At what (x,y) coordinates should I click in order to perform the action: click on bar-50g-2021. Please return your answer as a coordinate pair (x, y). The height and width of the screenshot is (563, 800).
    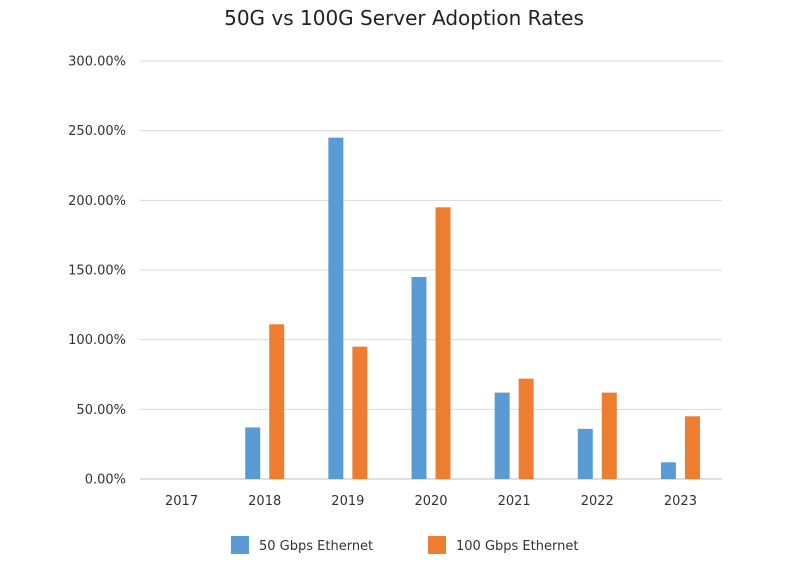
    Looking at the image, I should click on (502, 435).